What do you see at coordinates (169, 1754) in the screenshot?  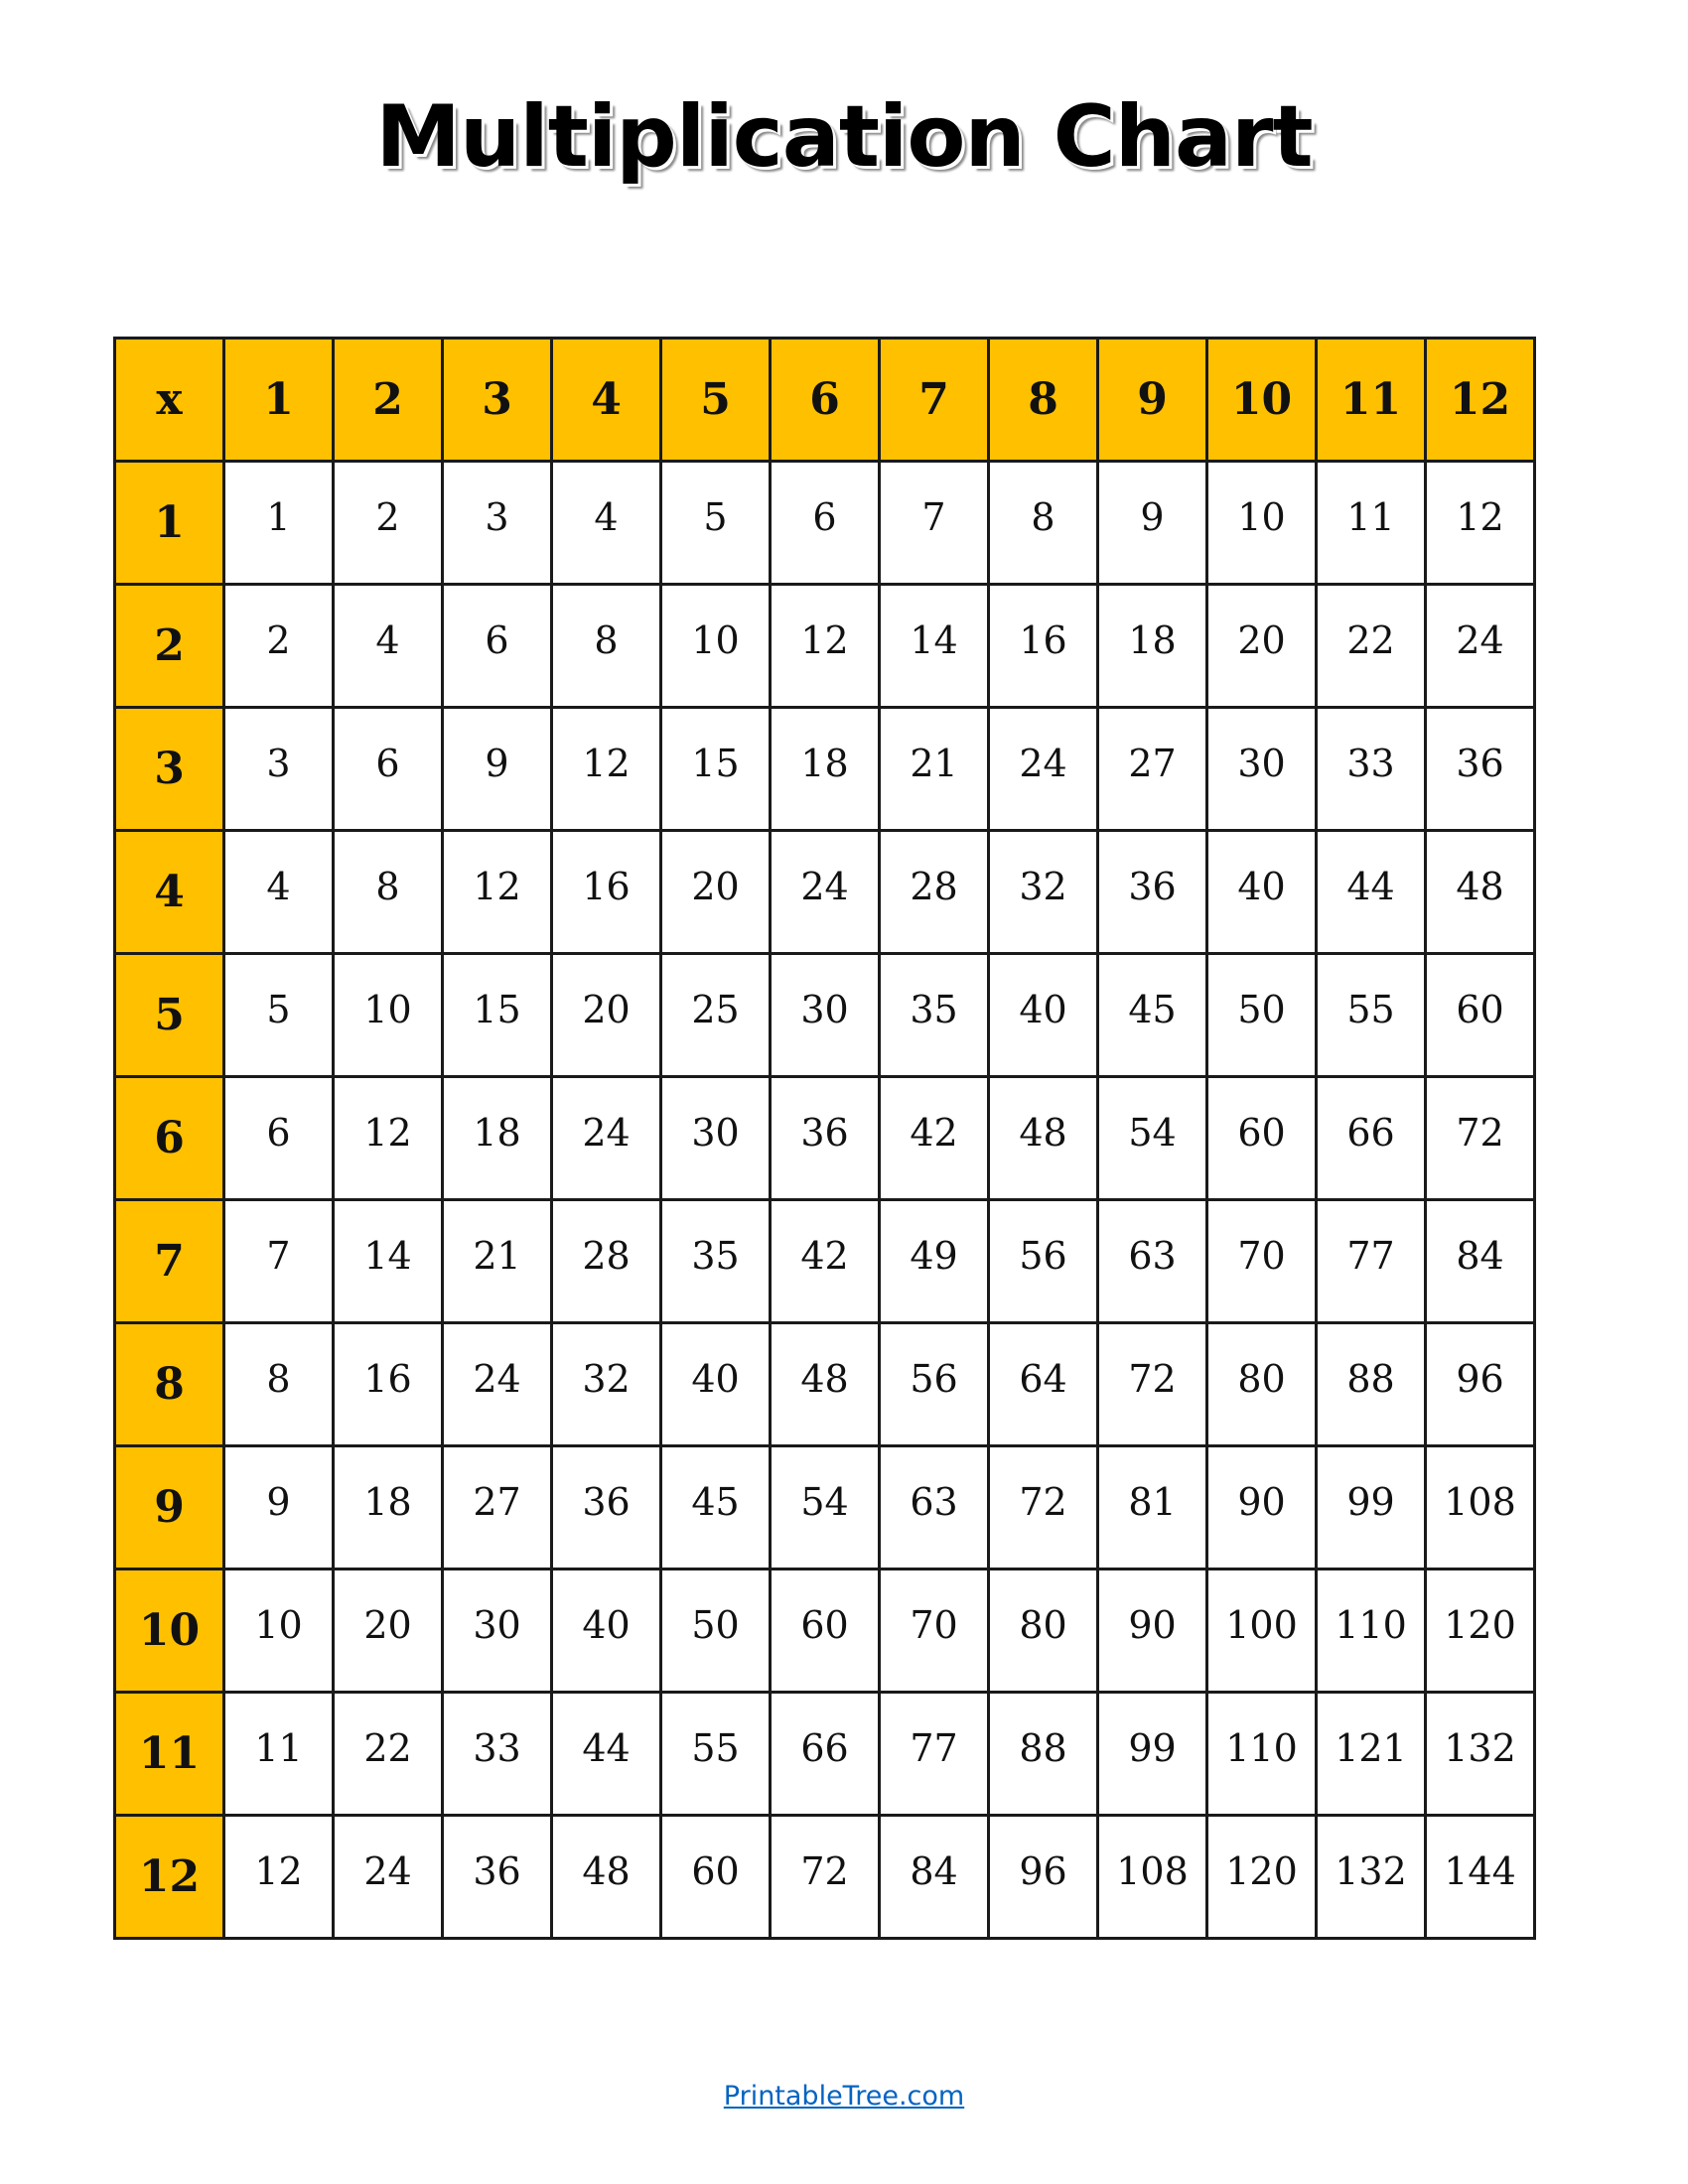 I see `row-header: 11` at bounding box center [169, 1754].